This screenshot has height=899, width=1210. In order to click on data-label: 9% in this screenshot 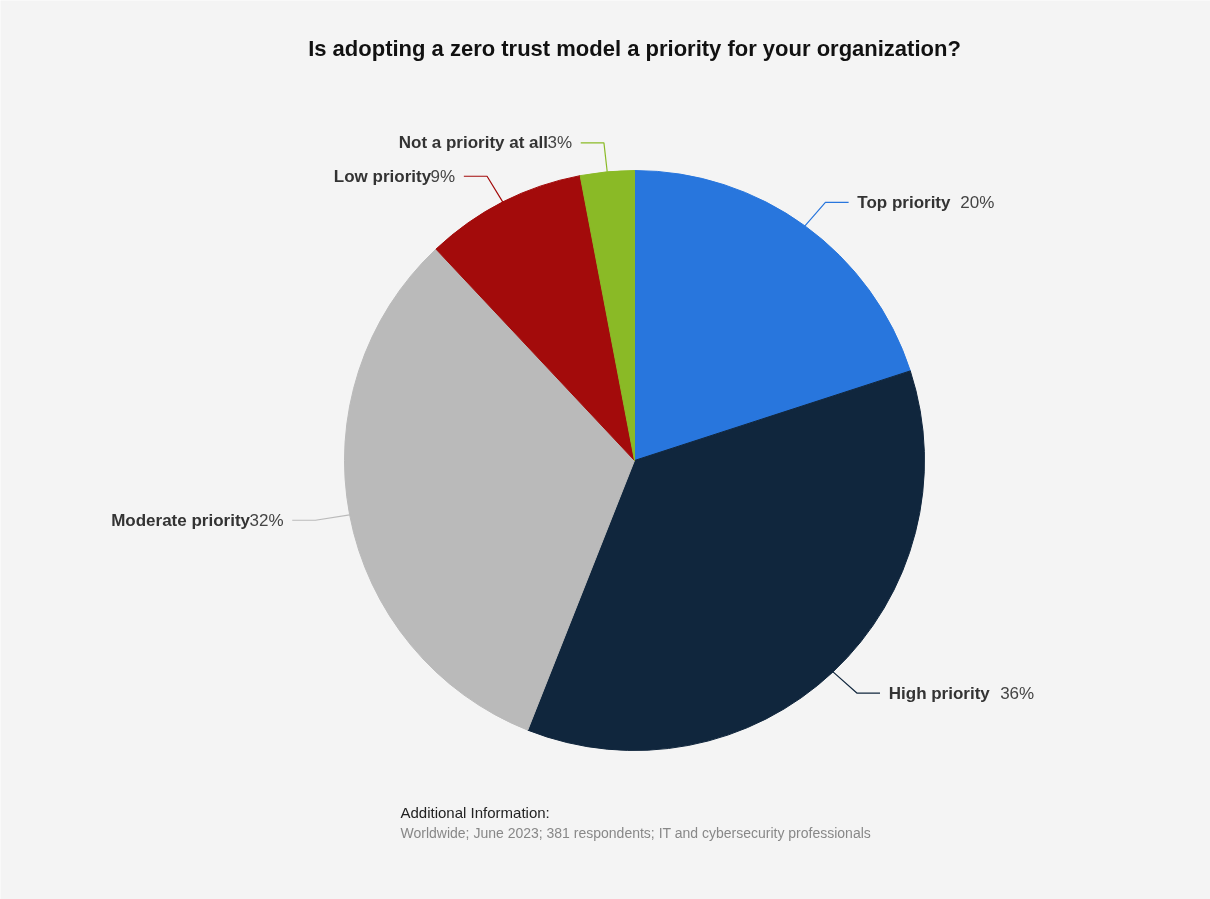, I will do `click(443, 176)`.